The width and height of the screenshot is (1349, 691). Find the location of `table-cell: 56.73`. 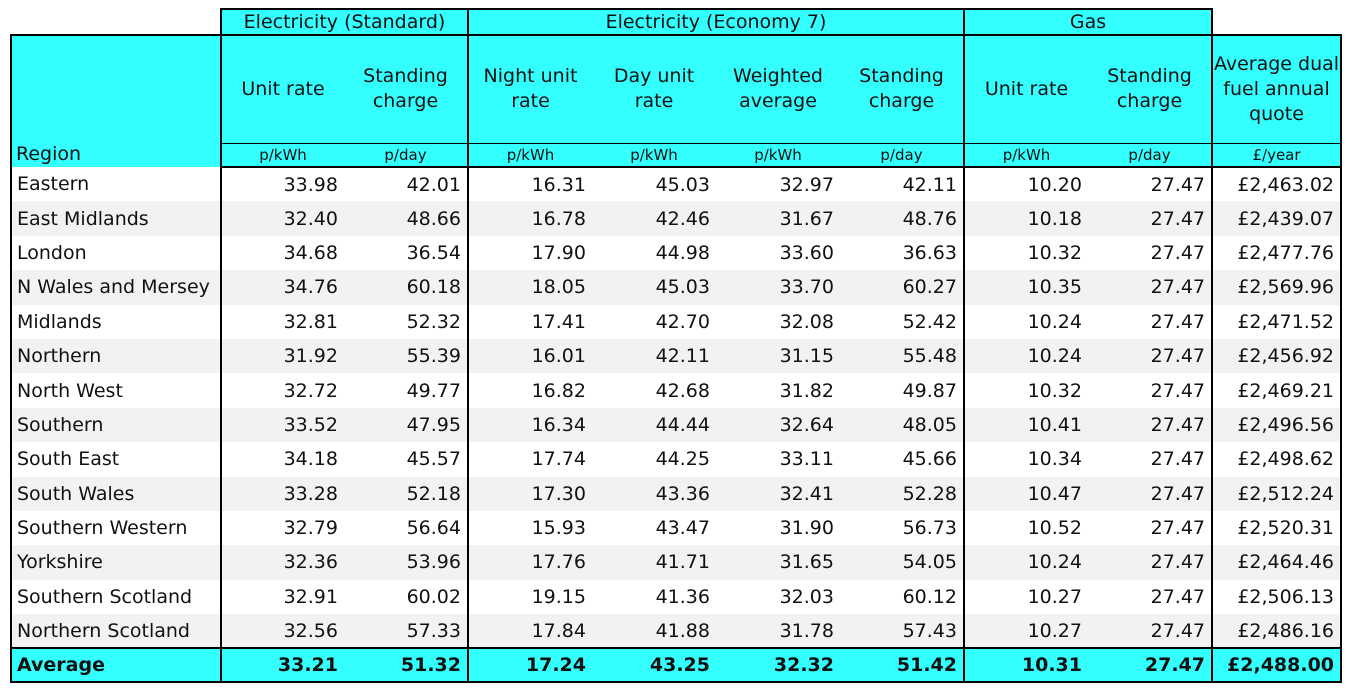

table-cell: 56.73 is located at coordinates (929, 528).